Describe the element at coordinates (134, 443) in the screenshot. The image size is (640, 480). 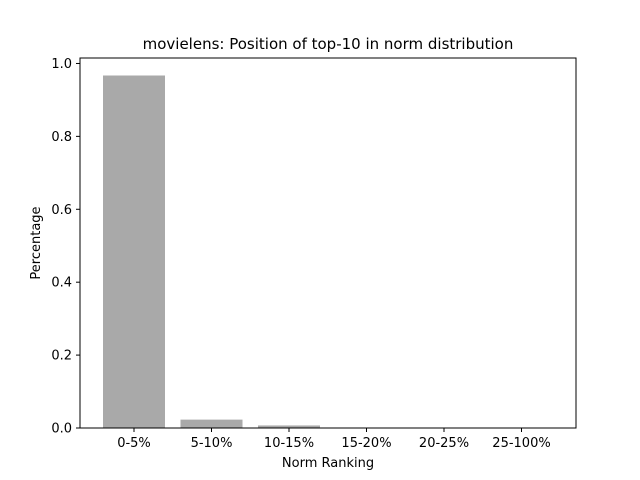
I see `x-tick-label-0: 0-5%` at that location.